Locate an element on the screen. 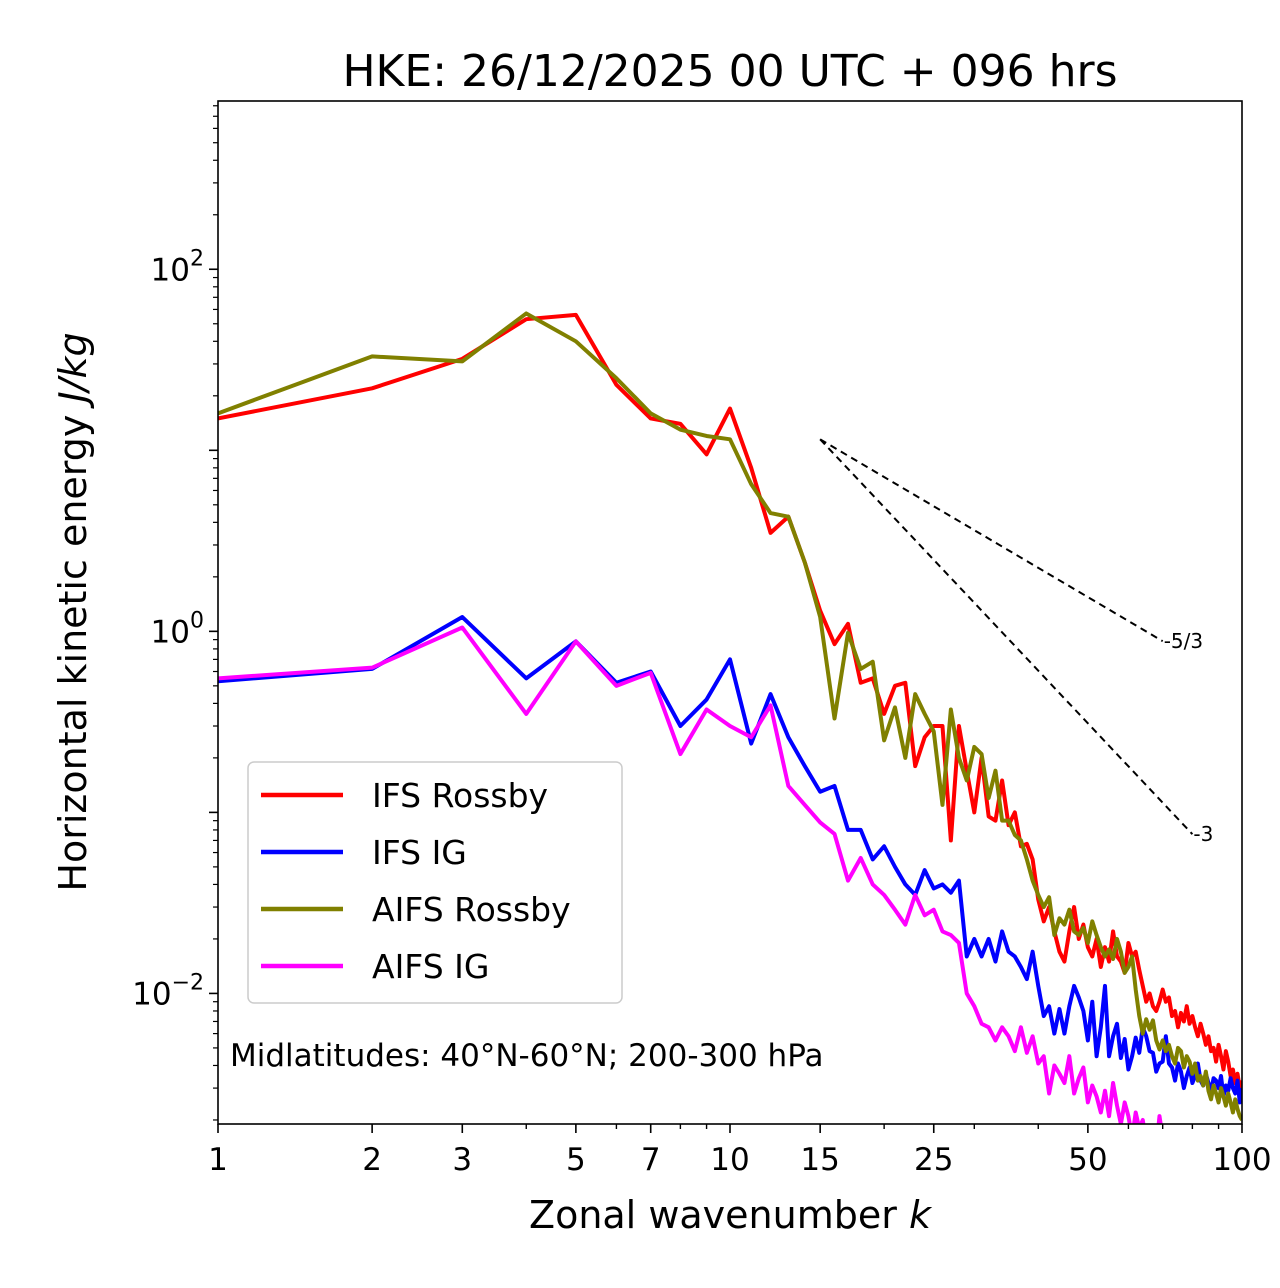  reference-slopes: -5/3 -3 is located at coordinates (1016, 642).